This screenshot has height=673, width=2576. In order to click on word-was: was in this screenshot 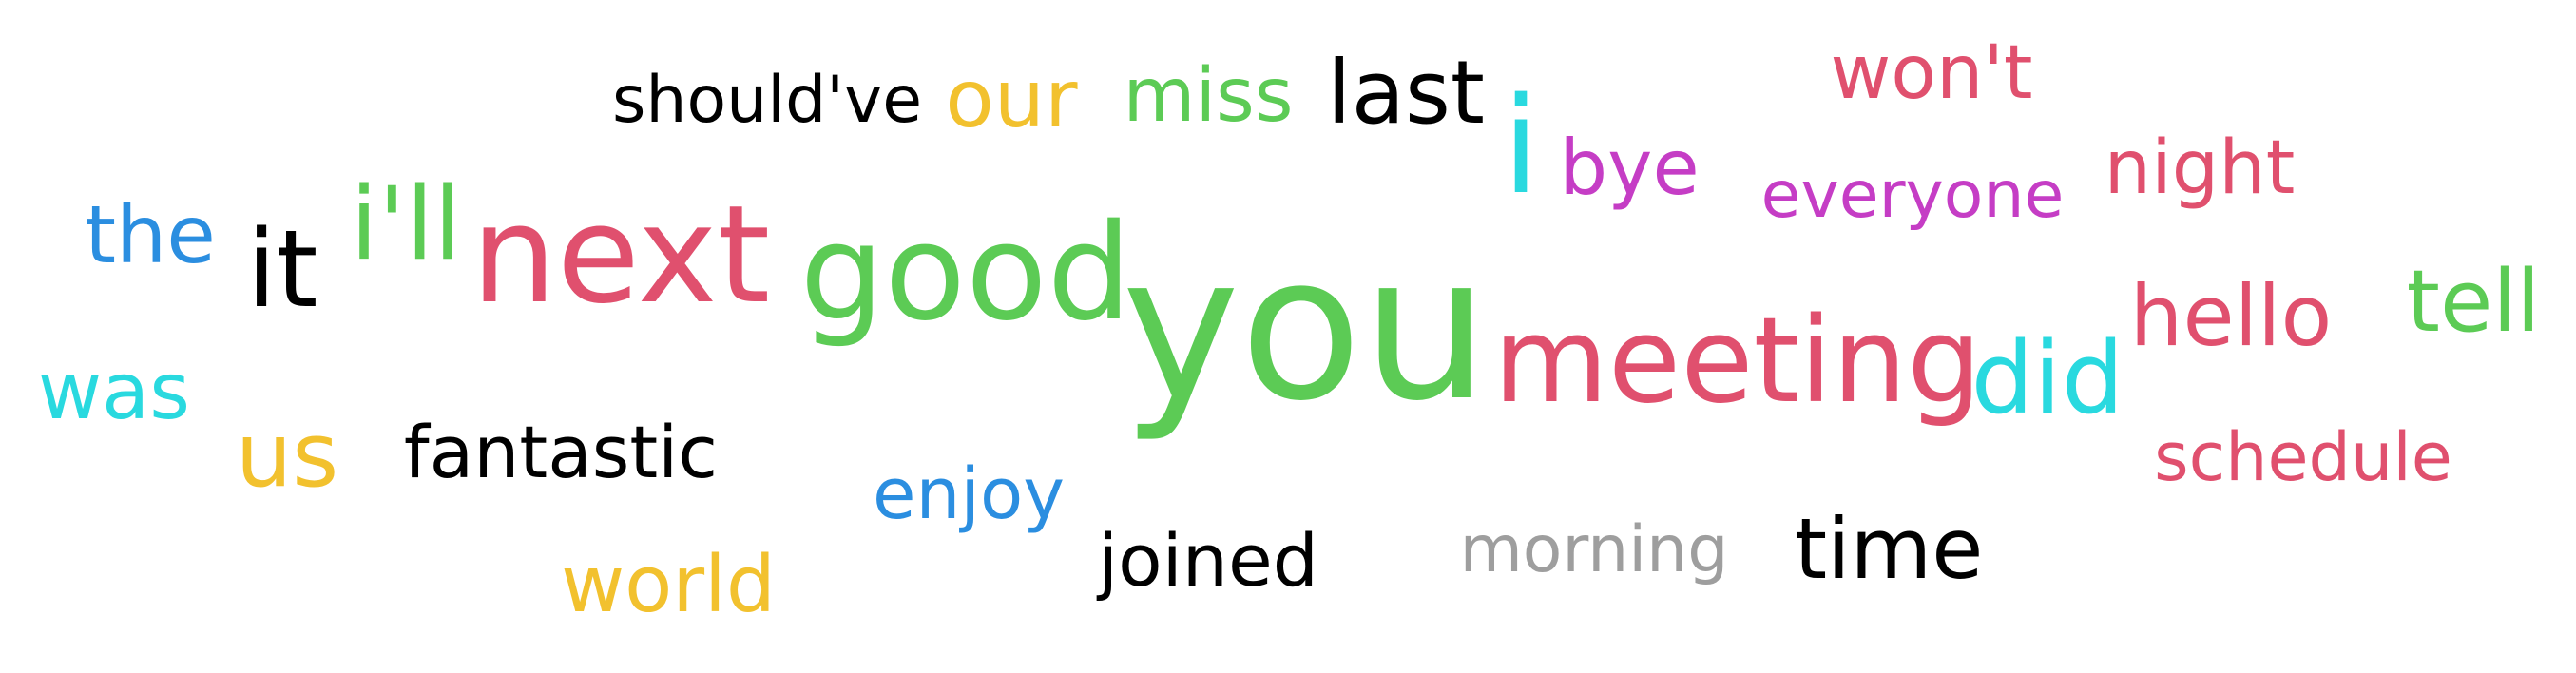, I will do `click(114, 392)`.